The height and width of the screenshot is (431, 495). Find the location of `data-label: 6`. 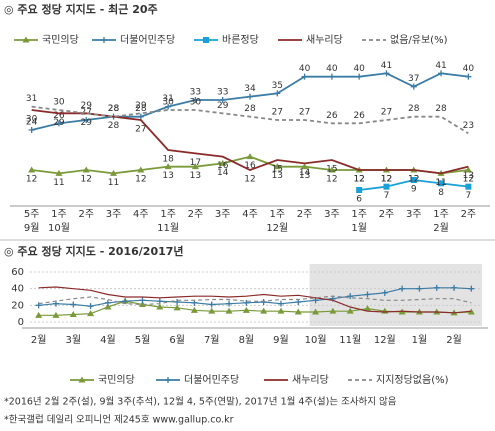

data-label: 6 is located at coordinates (359, 200).